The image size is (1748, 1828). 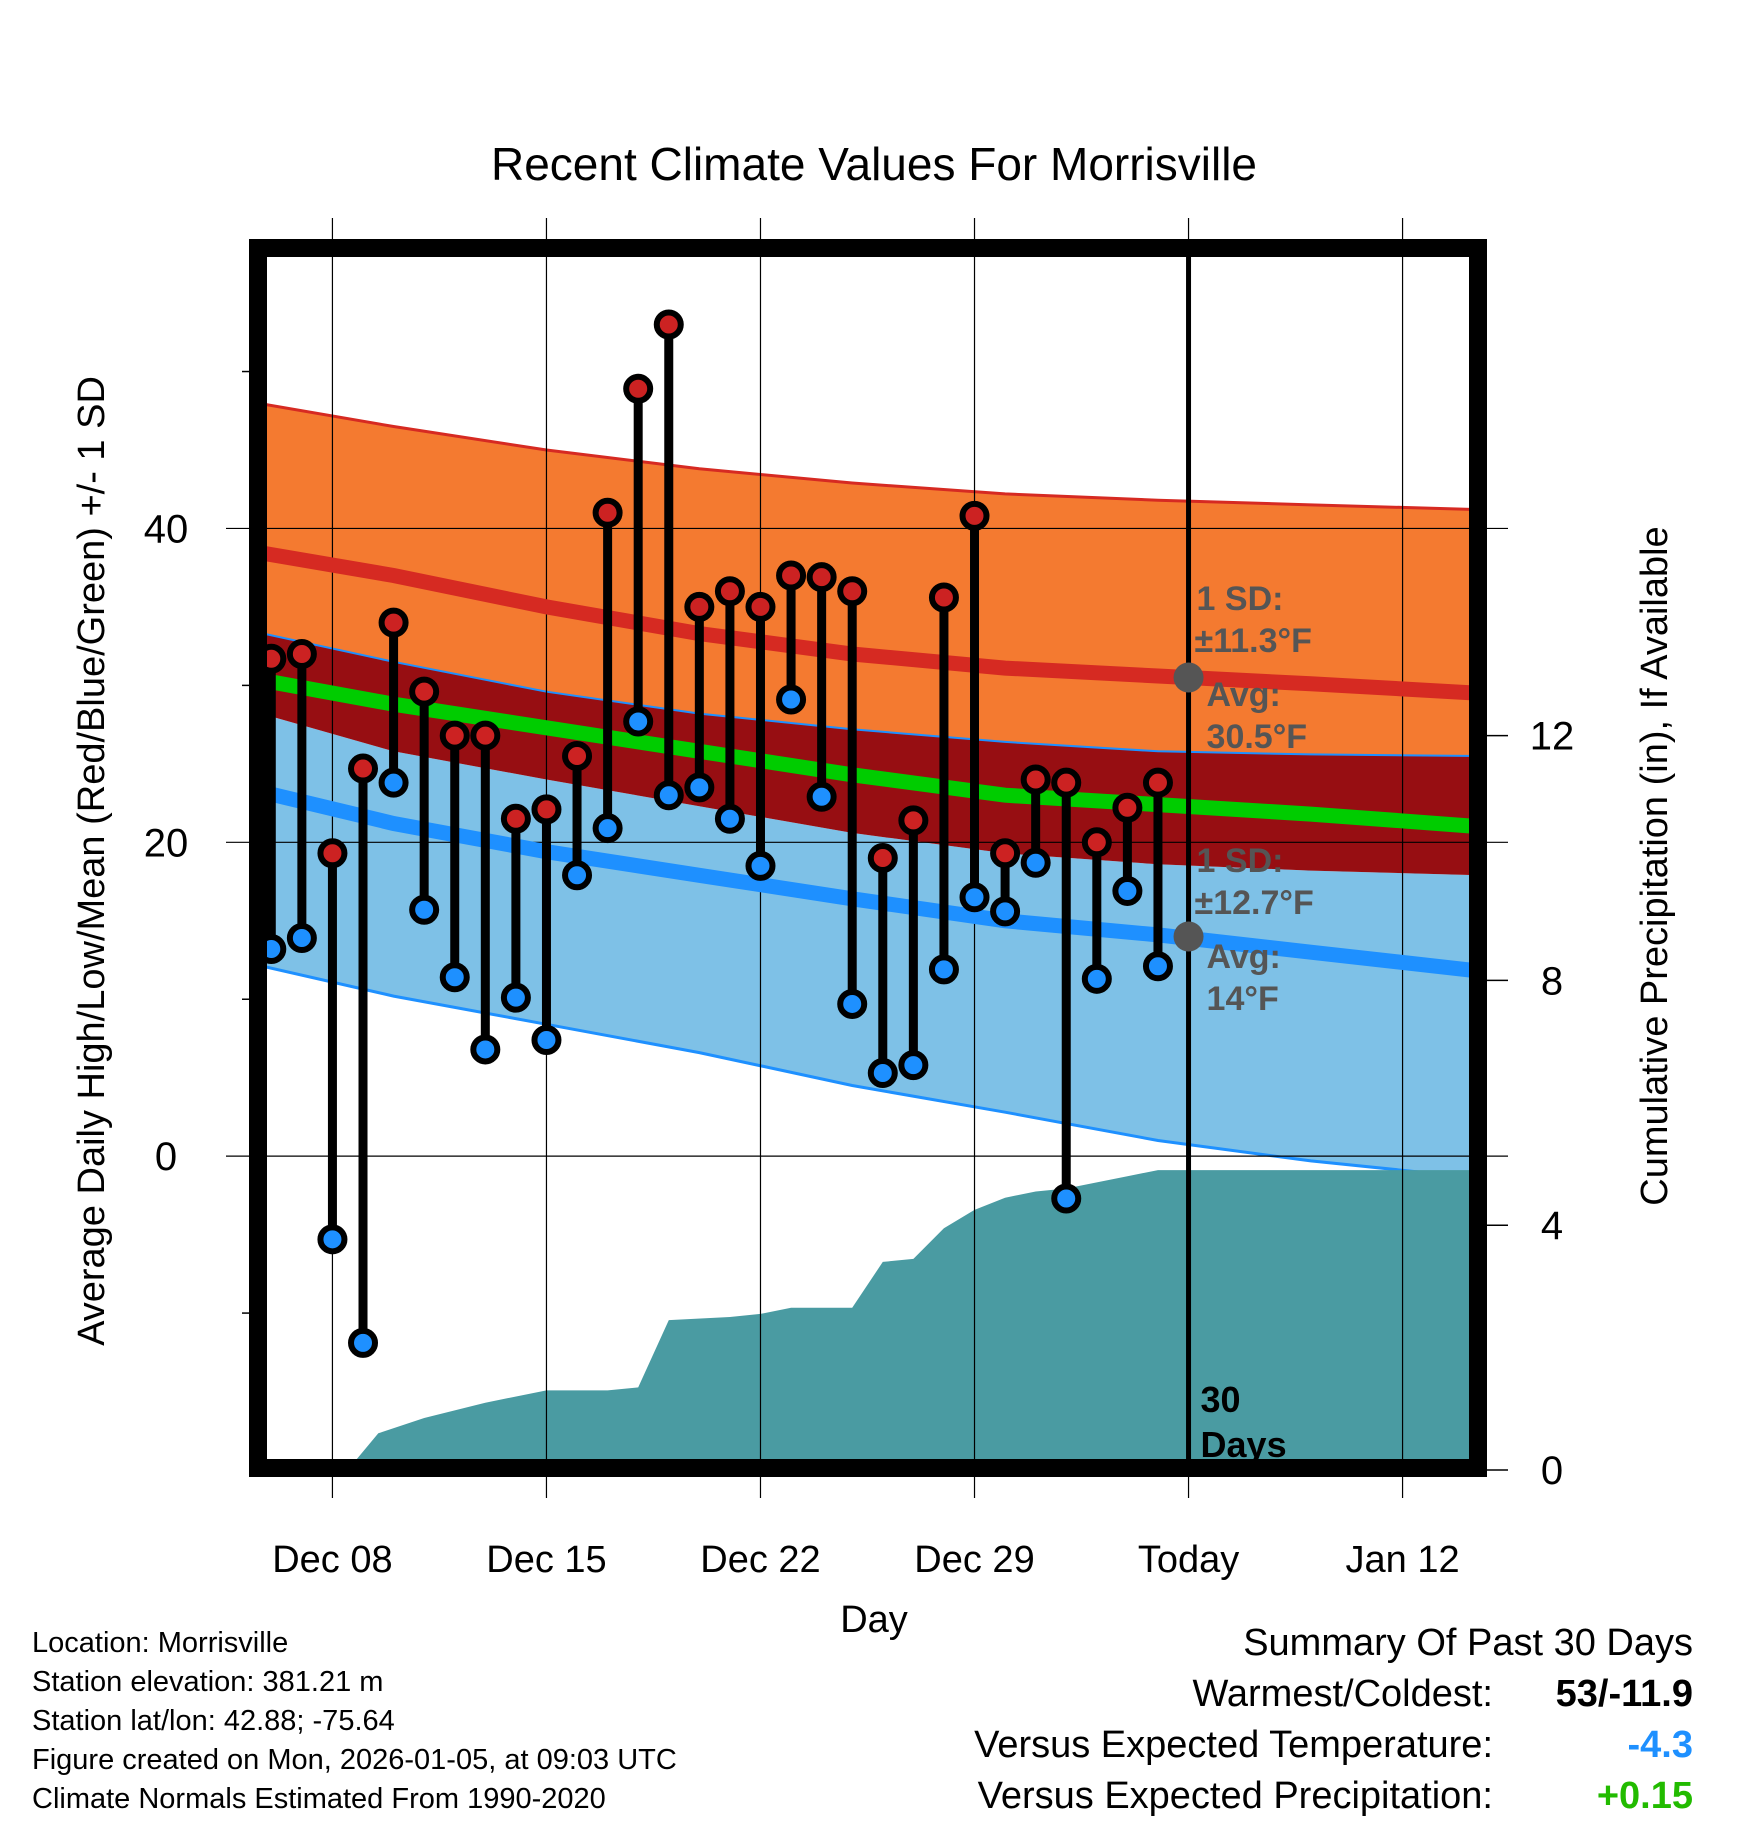 I want to click on climate-normals-note: Climate Normals Estimated From 1990-2020, so click(x=319, y=1799).